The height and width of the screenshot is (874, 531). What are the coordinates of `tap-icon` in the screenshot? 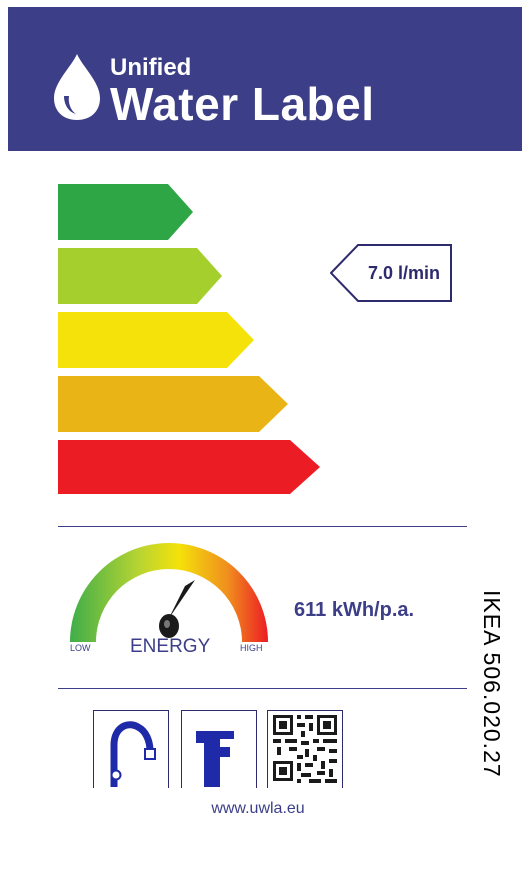 It's located at (133, 754).